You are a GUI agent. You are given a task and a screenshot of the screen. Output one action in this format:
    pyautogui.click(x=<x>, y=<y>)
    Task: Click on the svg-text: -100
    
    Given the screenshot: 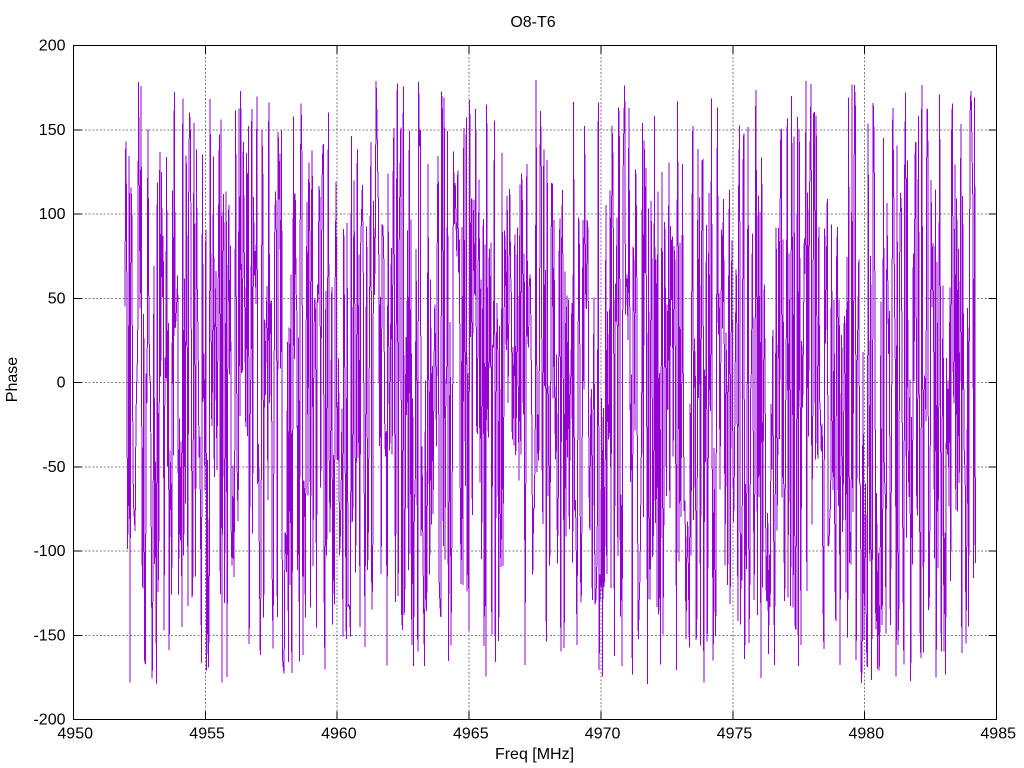 What is the action you would take?
    pyautogui.click(x=49, y=551)
    